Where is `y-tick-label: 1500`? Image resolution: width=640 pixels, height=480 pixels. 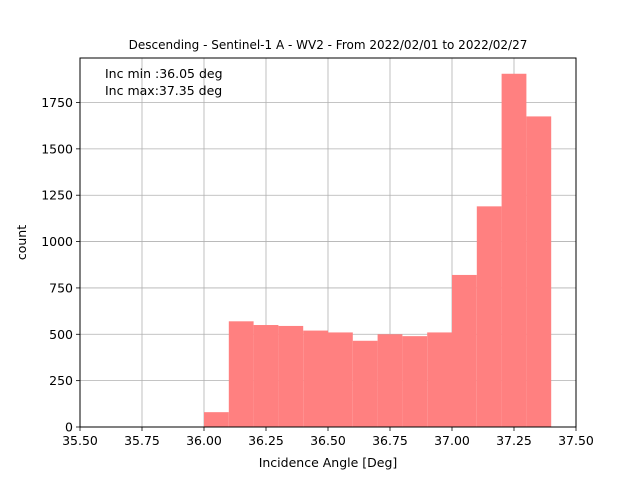
y-tick-label: 1500 is located at coordinates (57, 148).